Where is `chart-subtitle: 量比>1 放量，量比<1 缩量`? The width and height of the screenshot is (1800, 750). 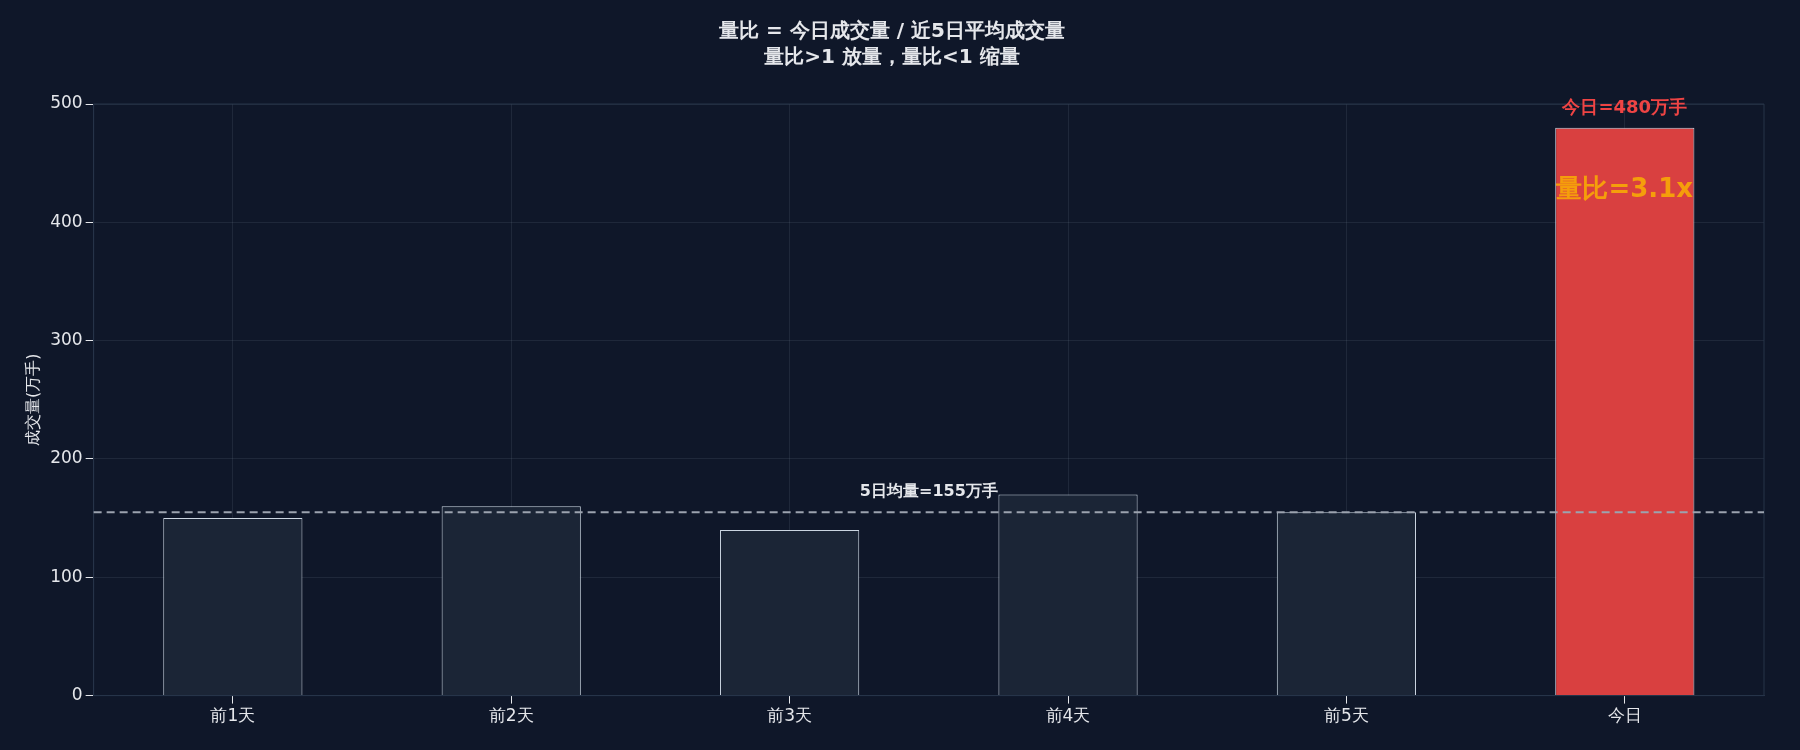 chart-subtitle: 量比>1 放量，量比<1 缩量 is located at coordinates (891, 56).